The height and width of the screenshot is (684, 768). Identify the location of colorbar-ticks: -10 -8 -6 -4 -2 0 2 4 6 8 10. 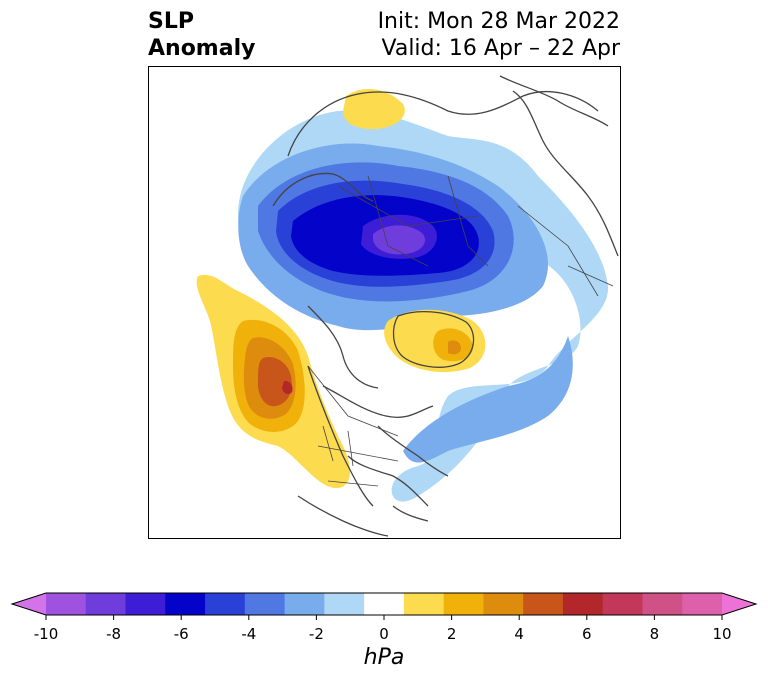
(383, 629).